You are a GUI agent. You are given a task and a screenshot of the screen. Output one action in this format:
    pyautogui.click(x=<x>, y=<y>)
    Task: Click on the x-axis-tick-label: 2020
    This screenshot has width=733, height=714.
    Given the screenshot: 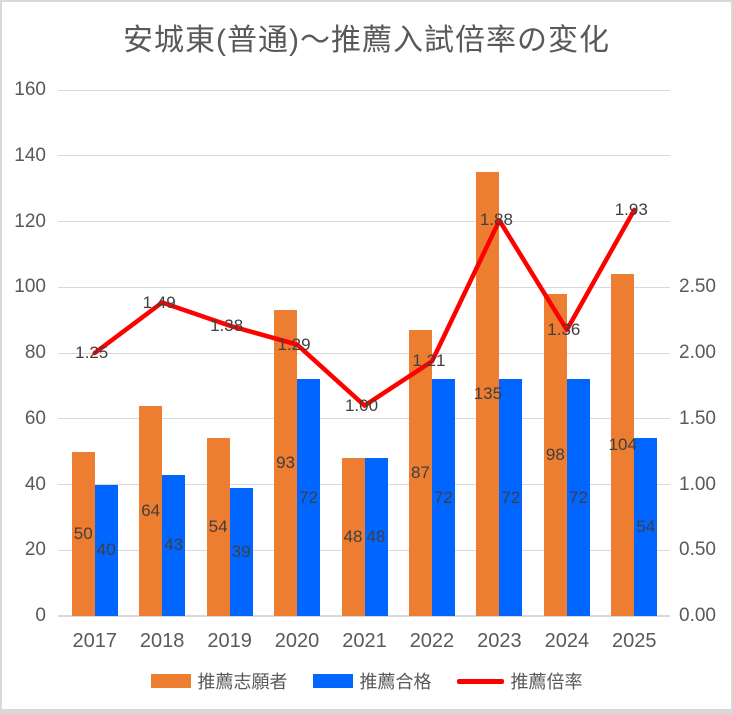 What is the action you would take?
    pyautogui.click(x=297, y=641)
    